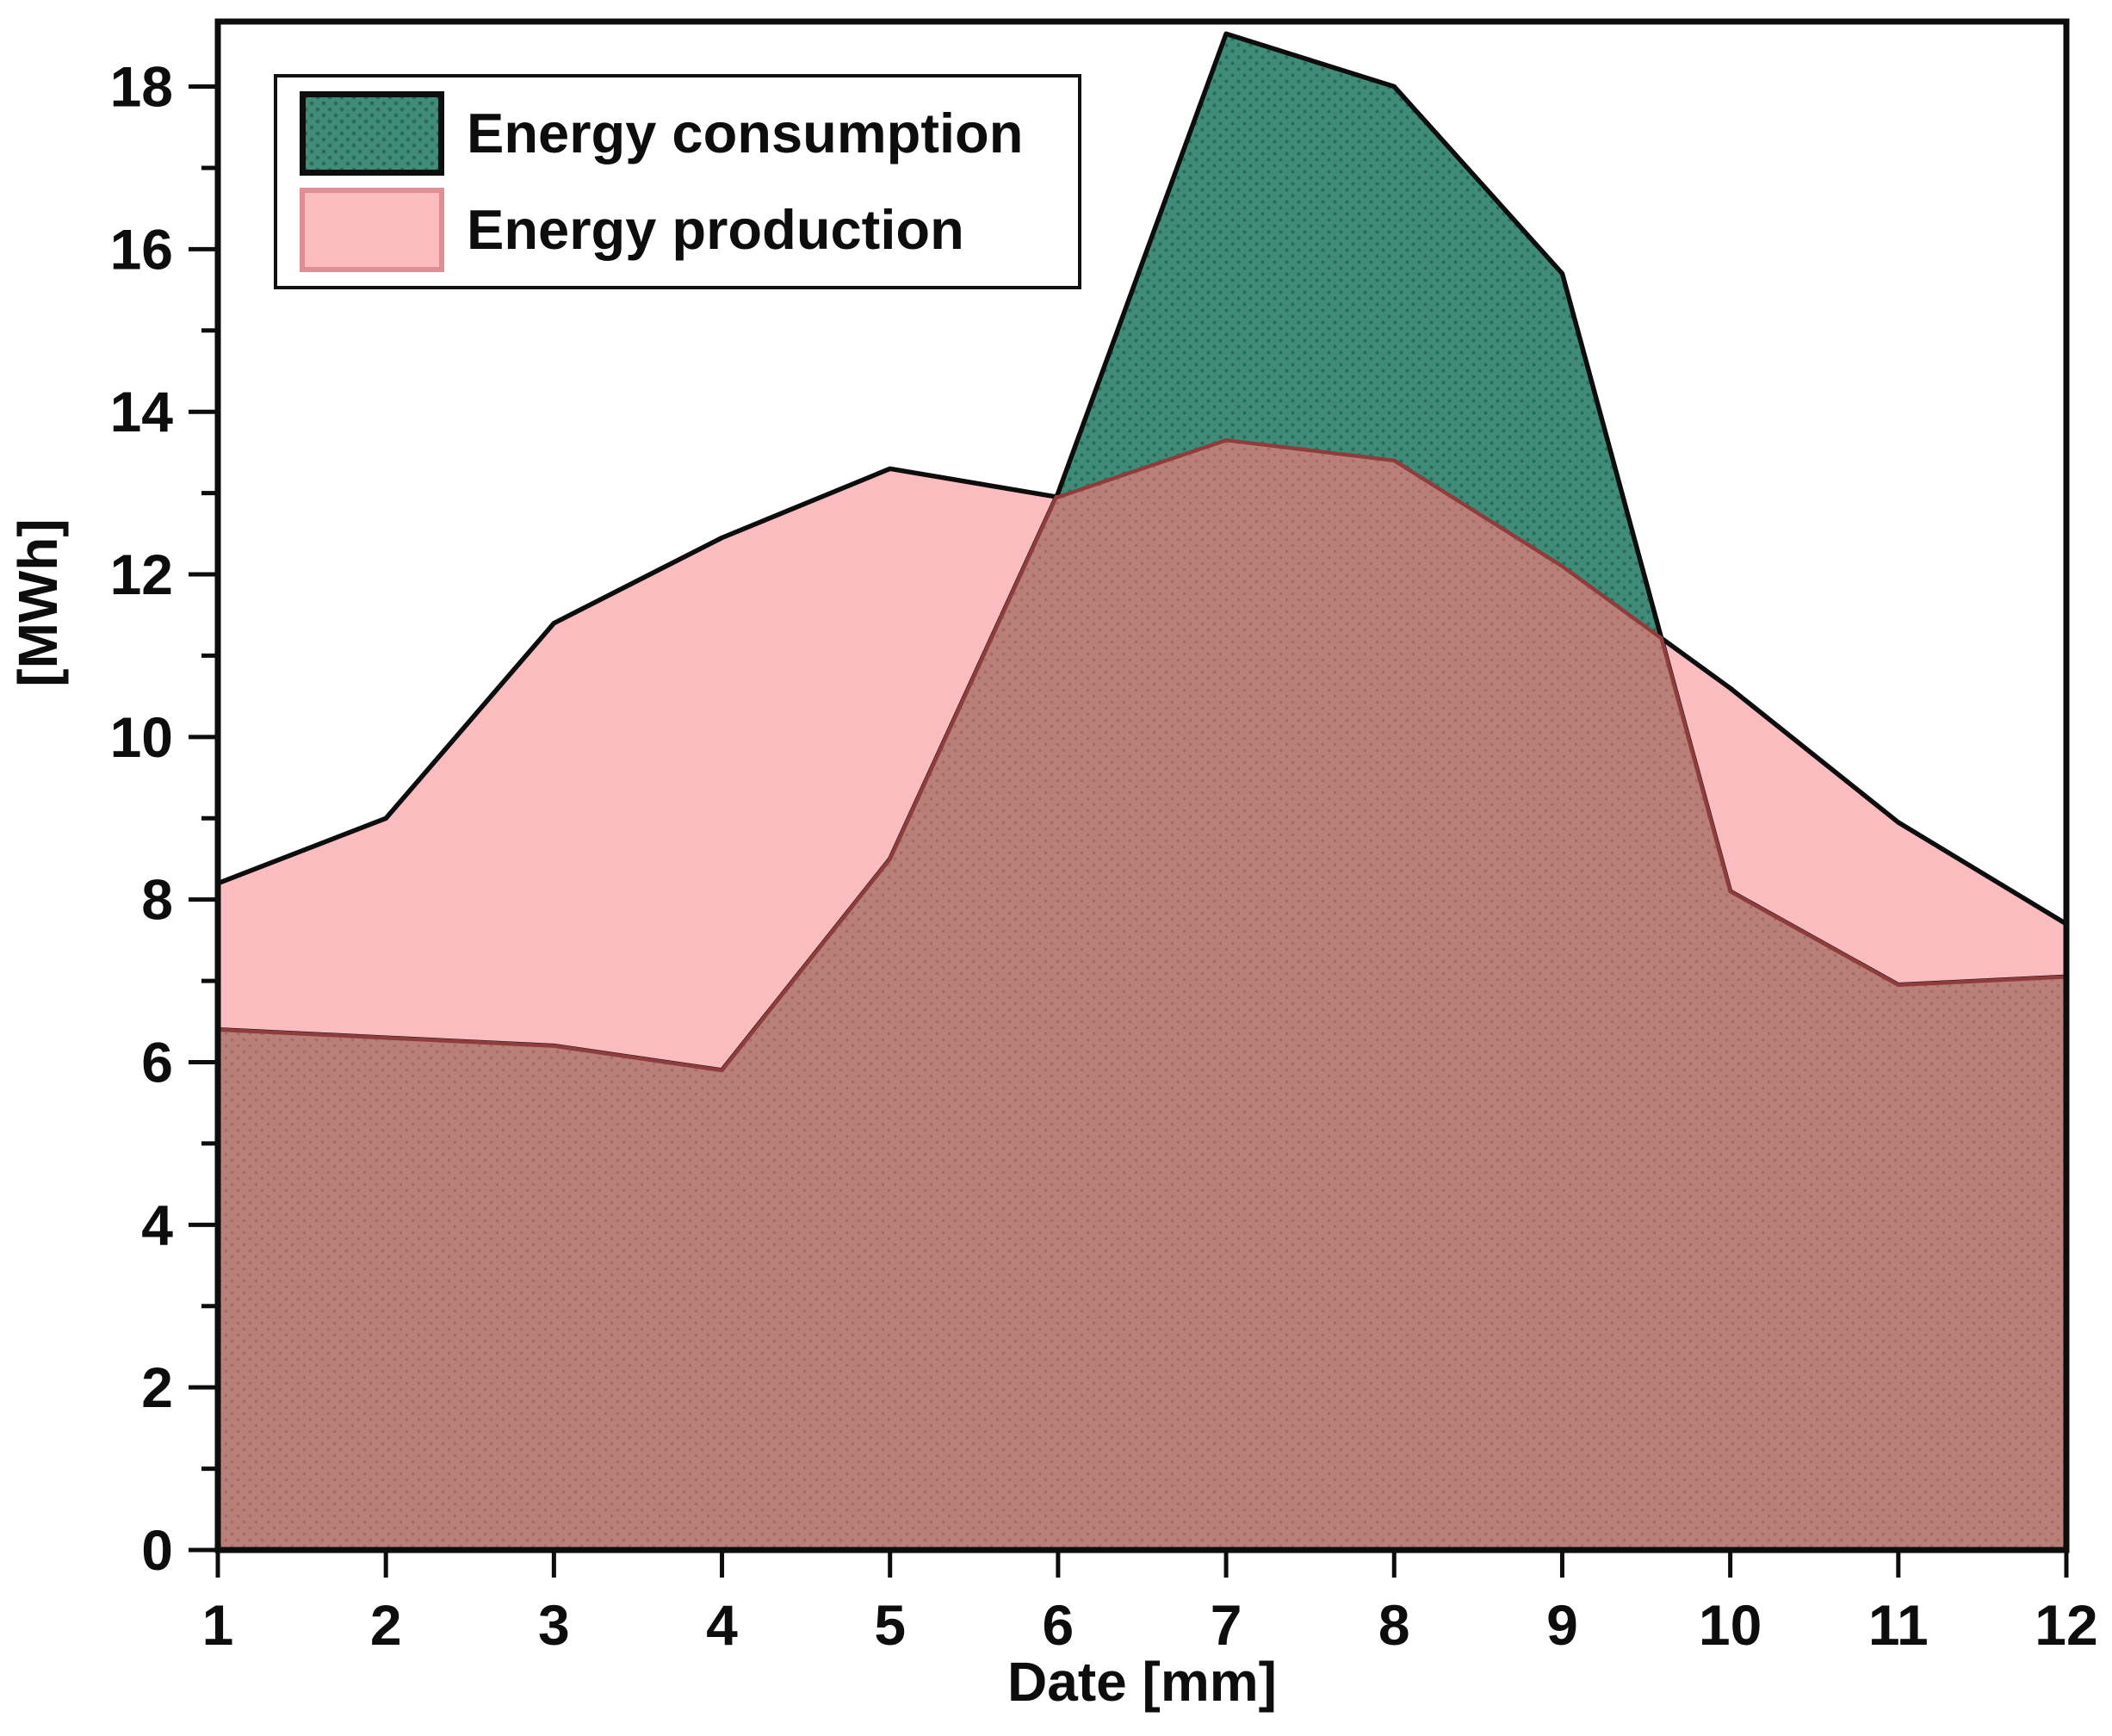  I want to click on svg-text: [MWh], so click(38, 602).